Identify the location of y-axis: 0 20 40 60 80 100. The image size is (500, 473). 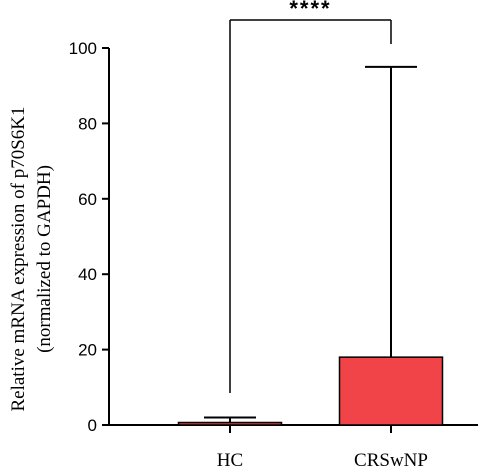
(89, 237).